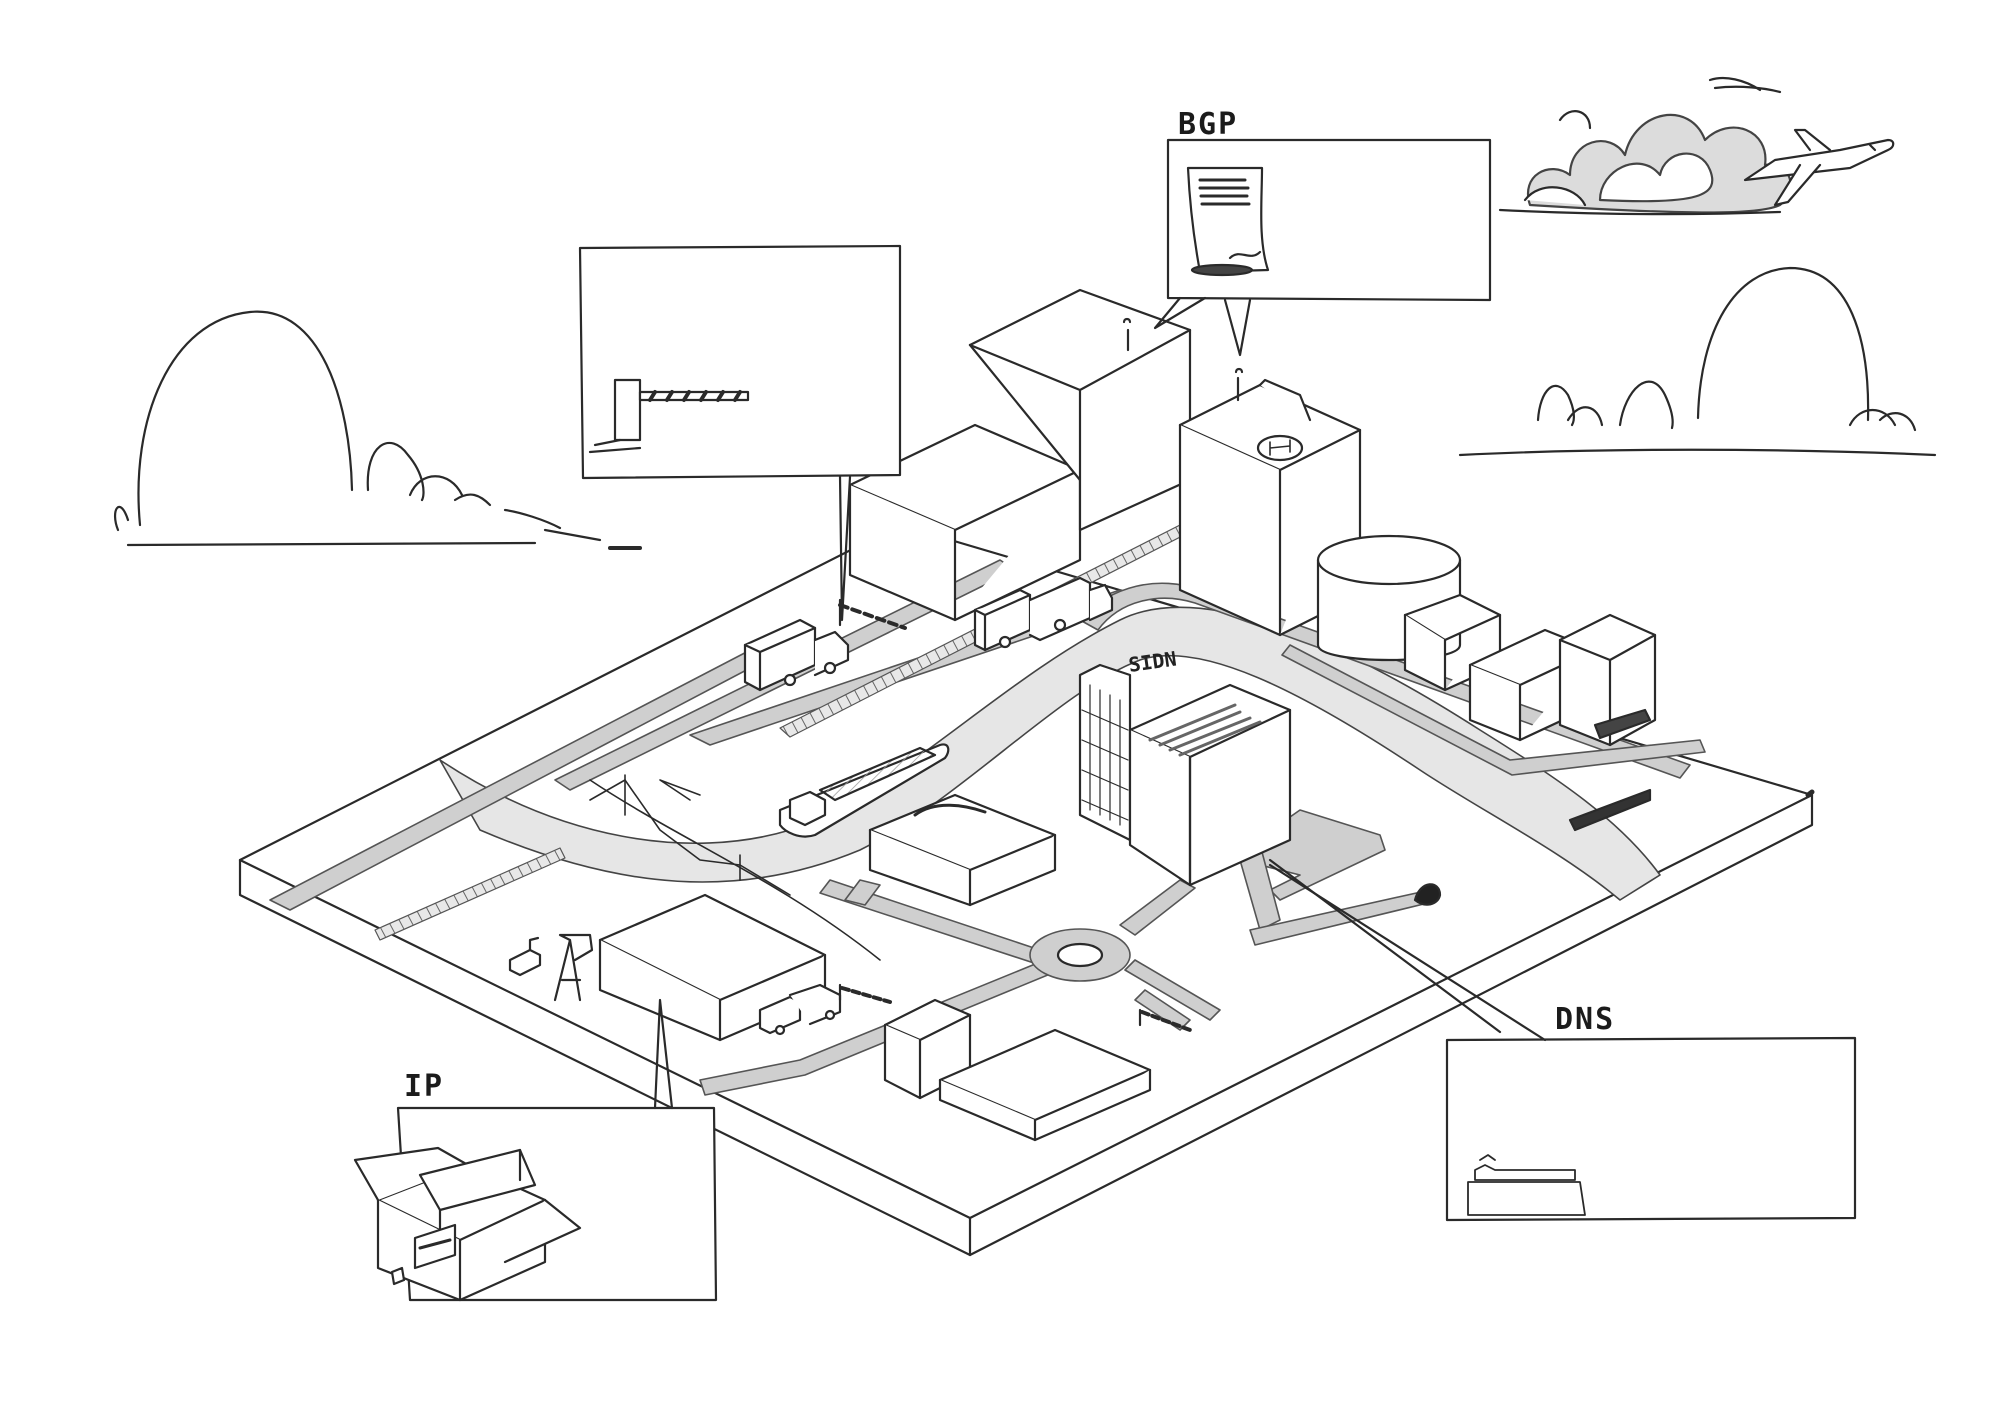 The image size is (2000, 1414). Describe the element at coordinates (1105, 752) in the screenshot. I see `sidn-tower` at that location.